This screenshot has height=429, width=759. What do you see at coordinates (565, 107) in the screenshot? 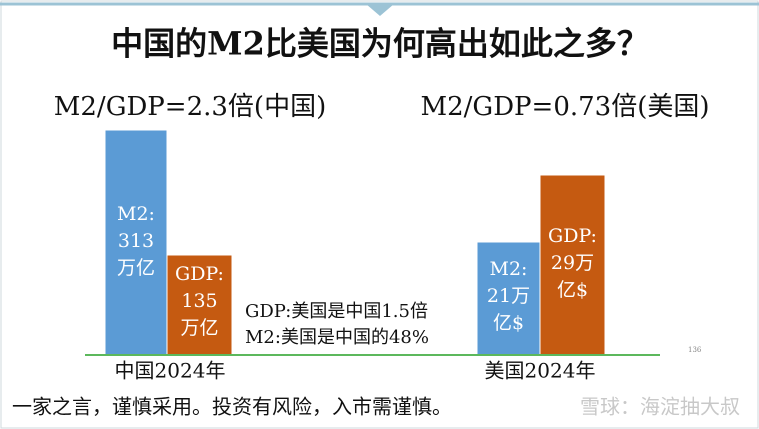
I see `subtitle: M2/GDP=0.73倍(美国)` at bounding box center [565, 107].